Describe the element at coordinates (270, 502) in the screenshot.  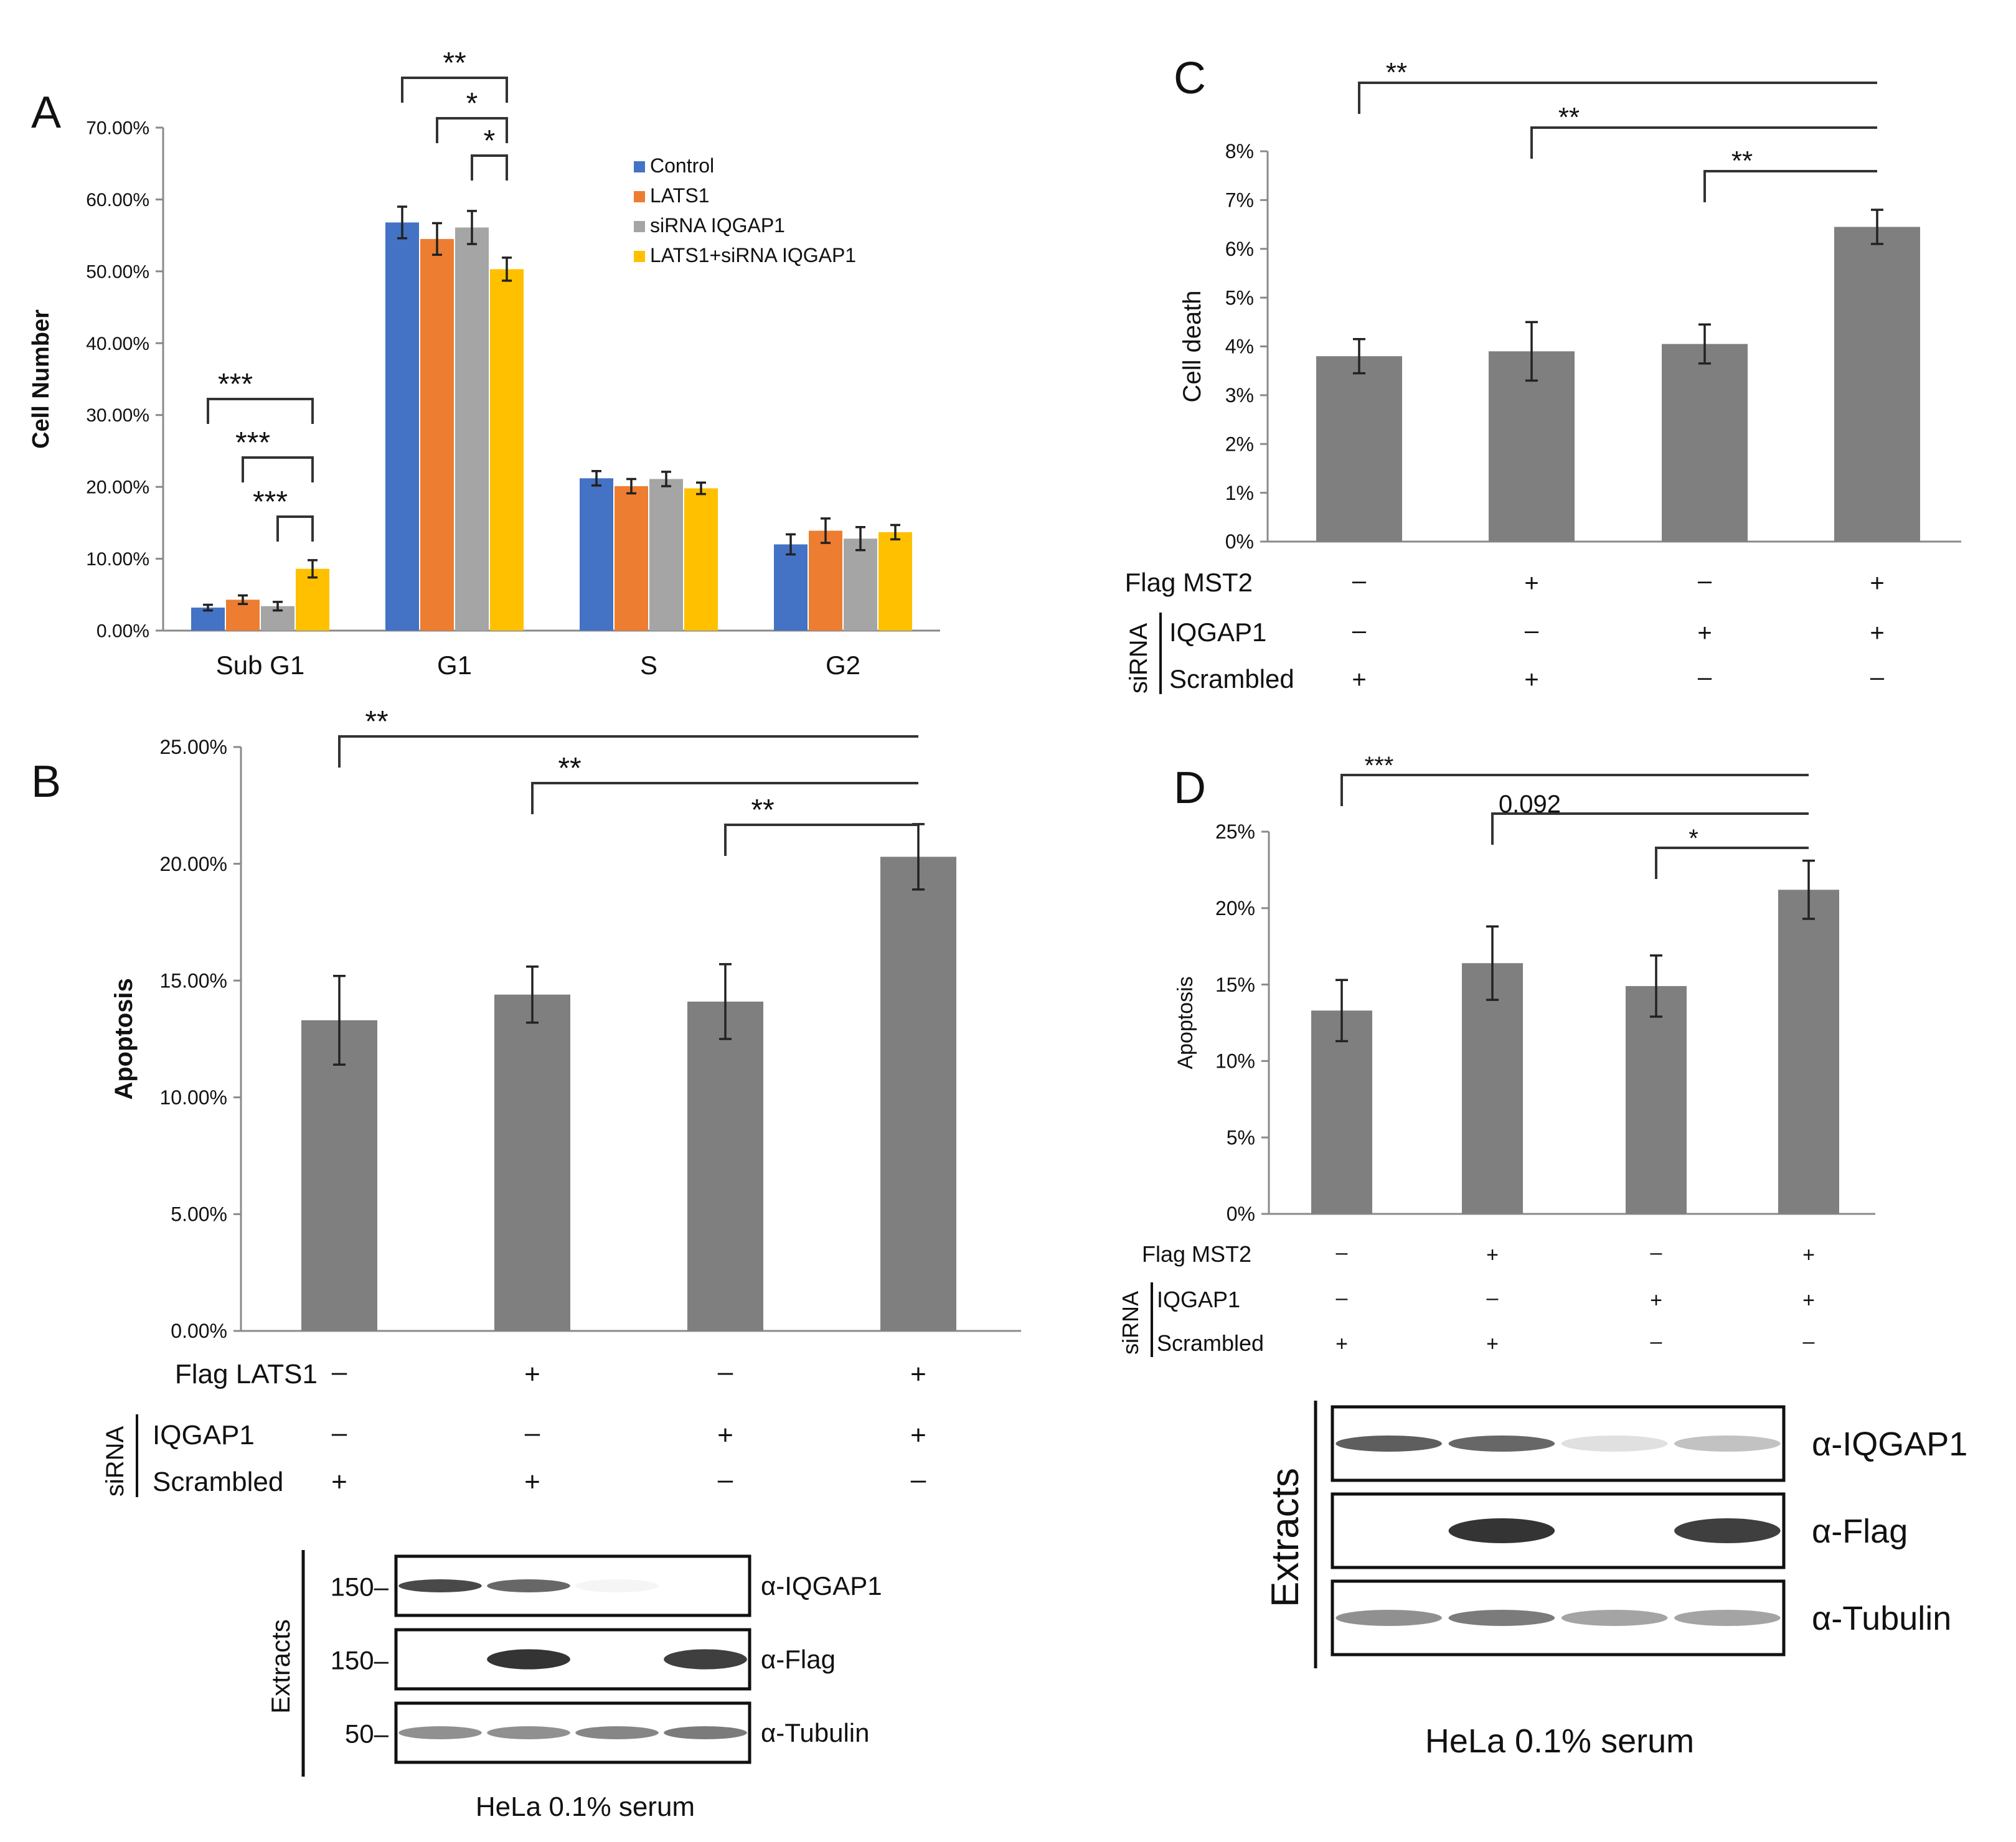
I see `panel-a-significance-label: ***` at that location.